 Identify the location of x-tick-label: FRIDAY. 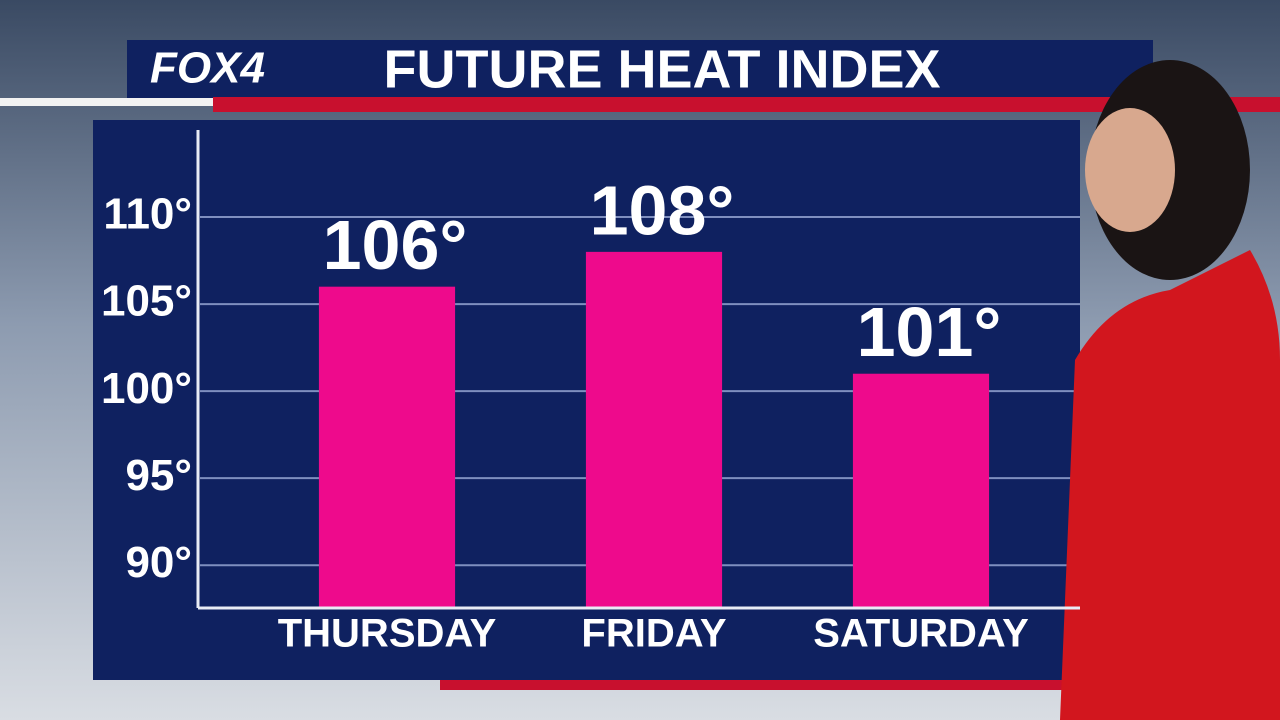
(654, 634).